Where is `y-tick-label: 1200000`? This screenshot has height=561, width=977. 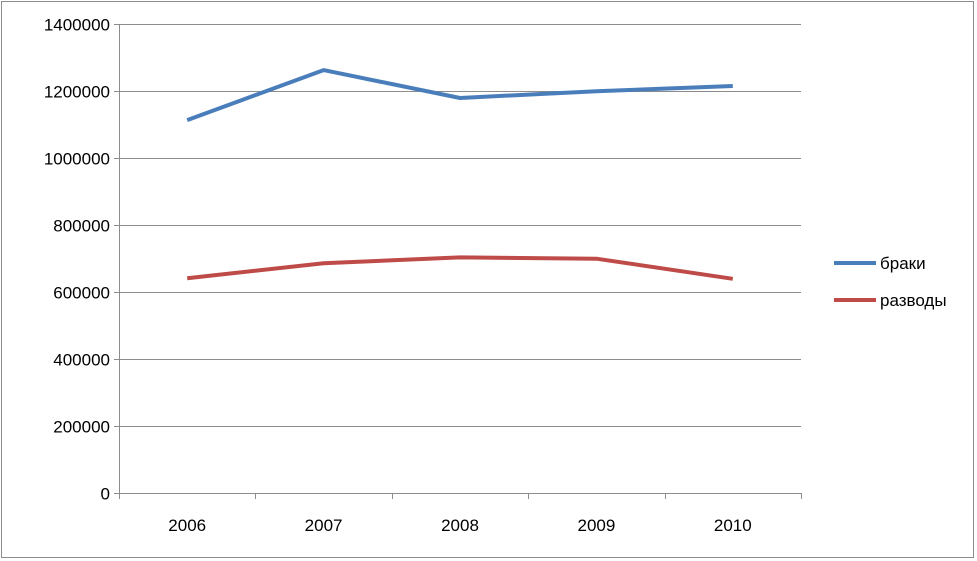
y-tick-label: 1200000 is located at coordinates (77, 92).